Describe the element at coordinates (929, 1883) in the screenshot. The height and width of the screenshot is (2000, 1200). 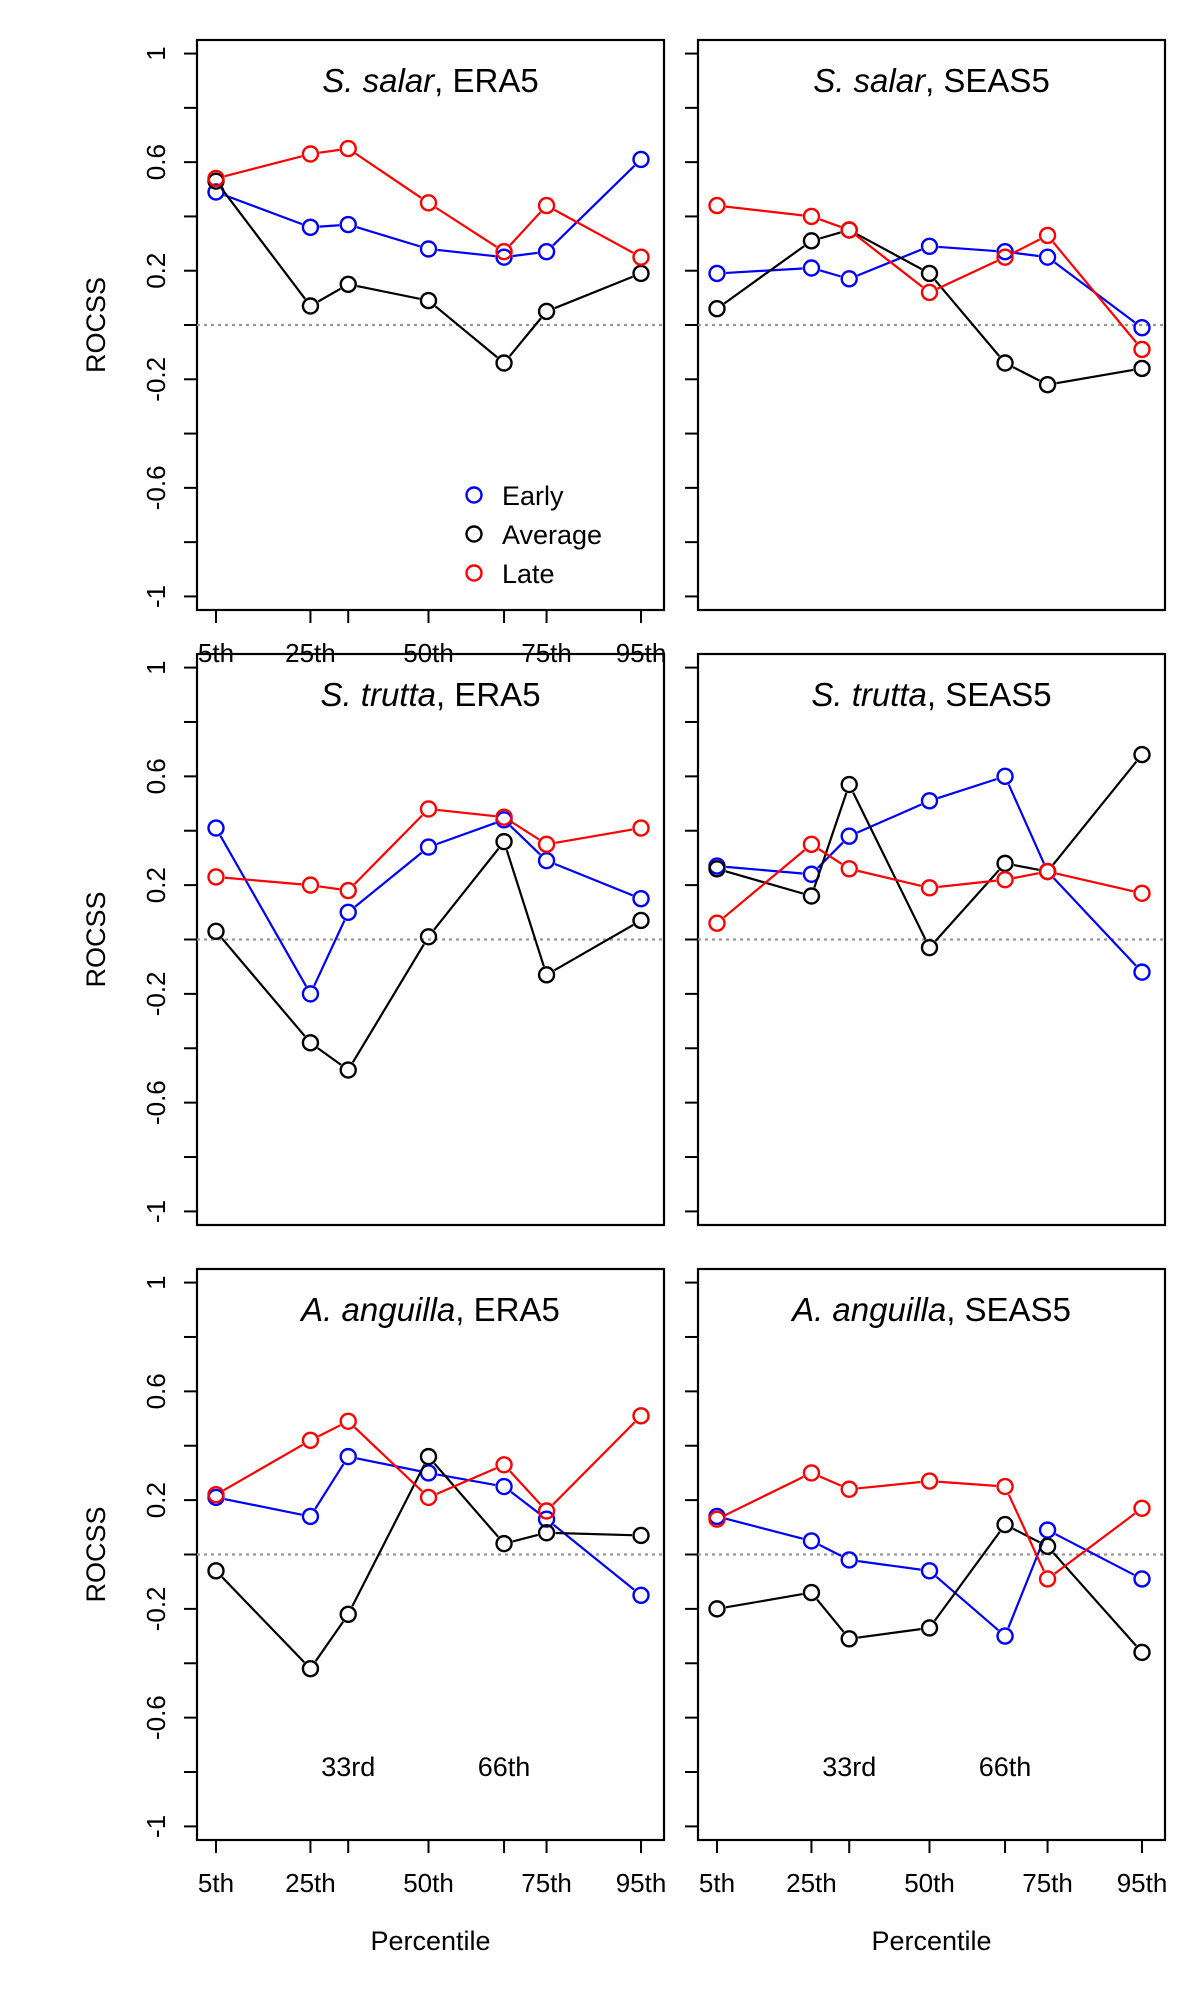
I see `x-tick-label: 50th` at that location.